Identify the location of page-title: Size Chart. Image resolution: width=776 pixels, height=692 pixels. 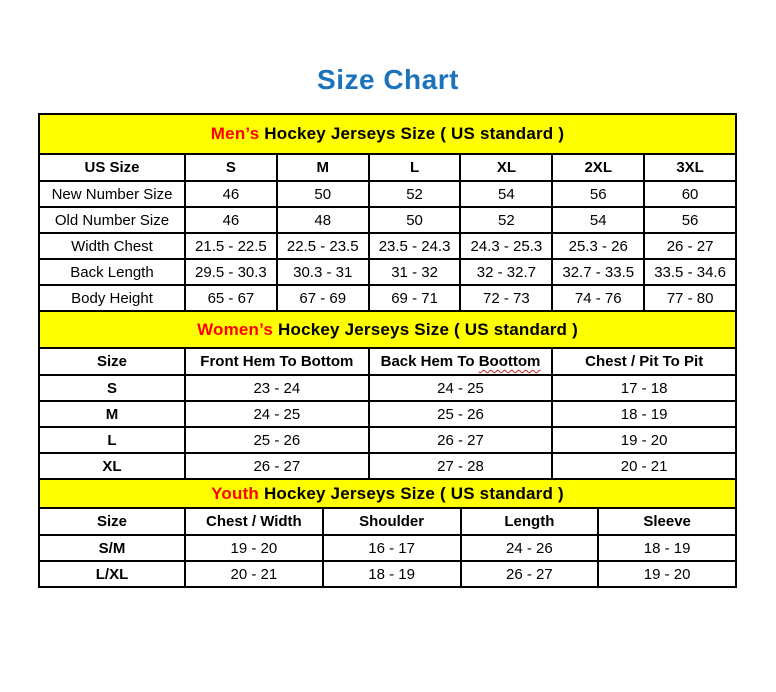
(388, 79).